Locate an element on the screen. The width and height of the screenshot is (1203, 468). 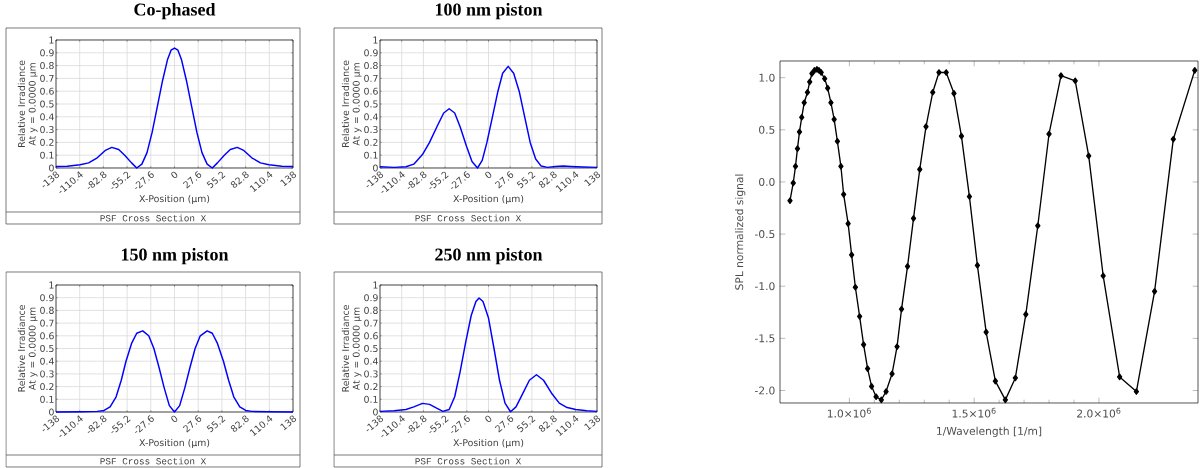
x-tick-label: 1.5×10$^{6}$ is located at coordinates (974, 412).